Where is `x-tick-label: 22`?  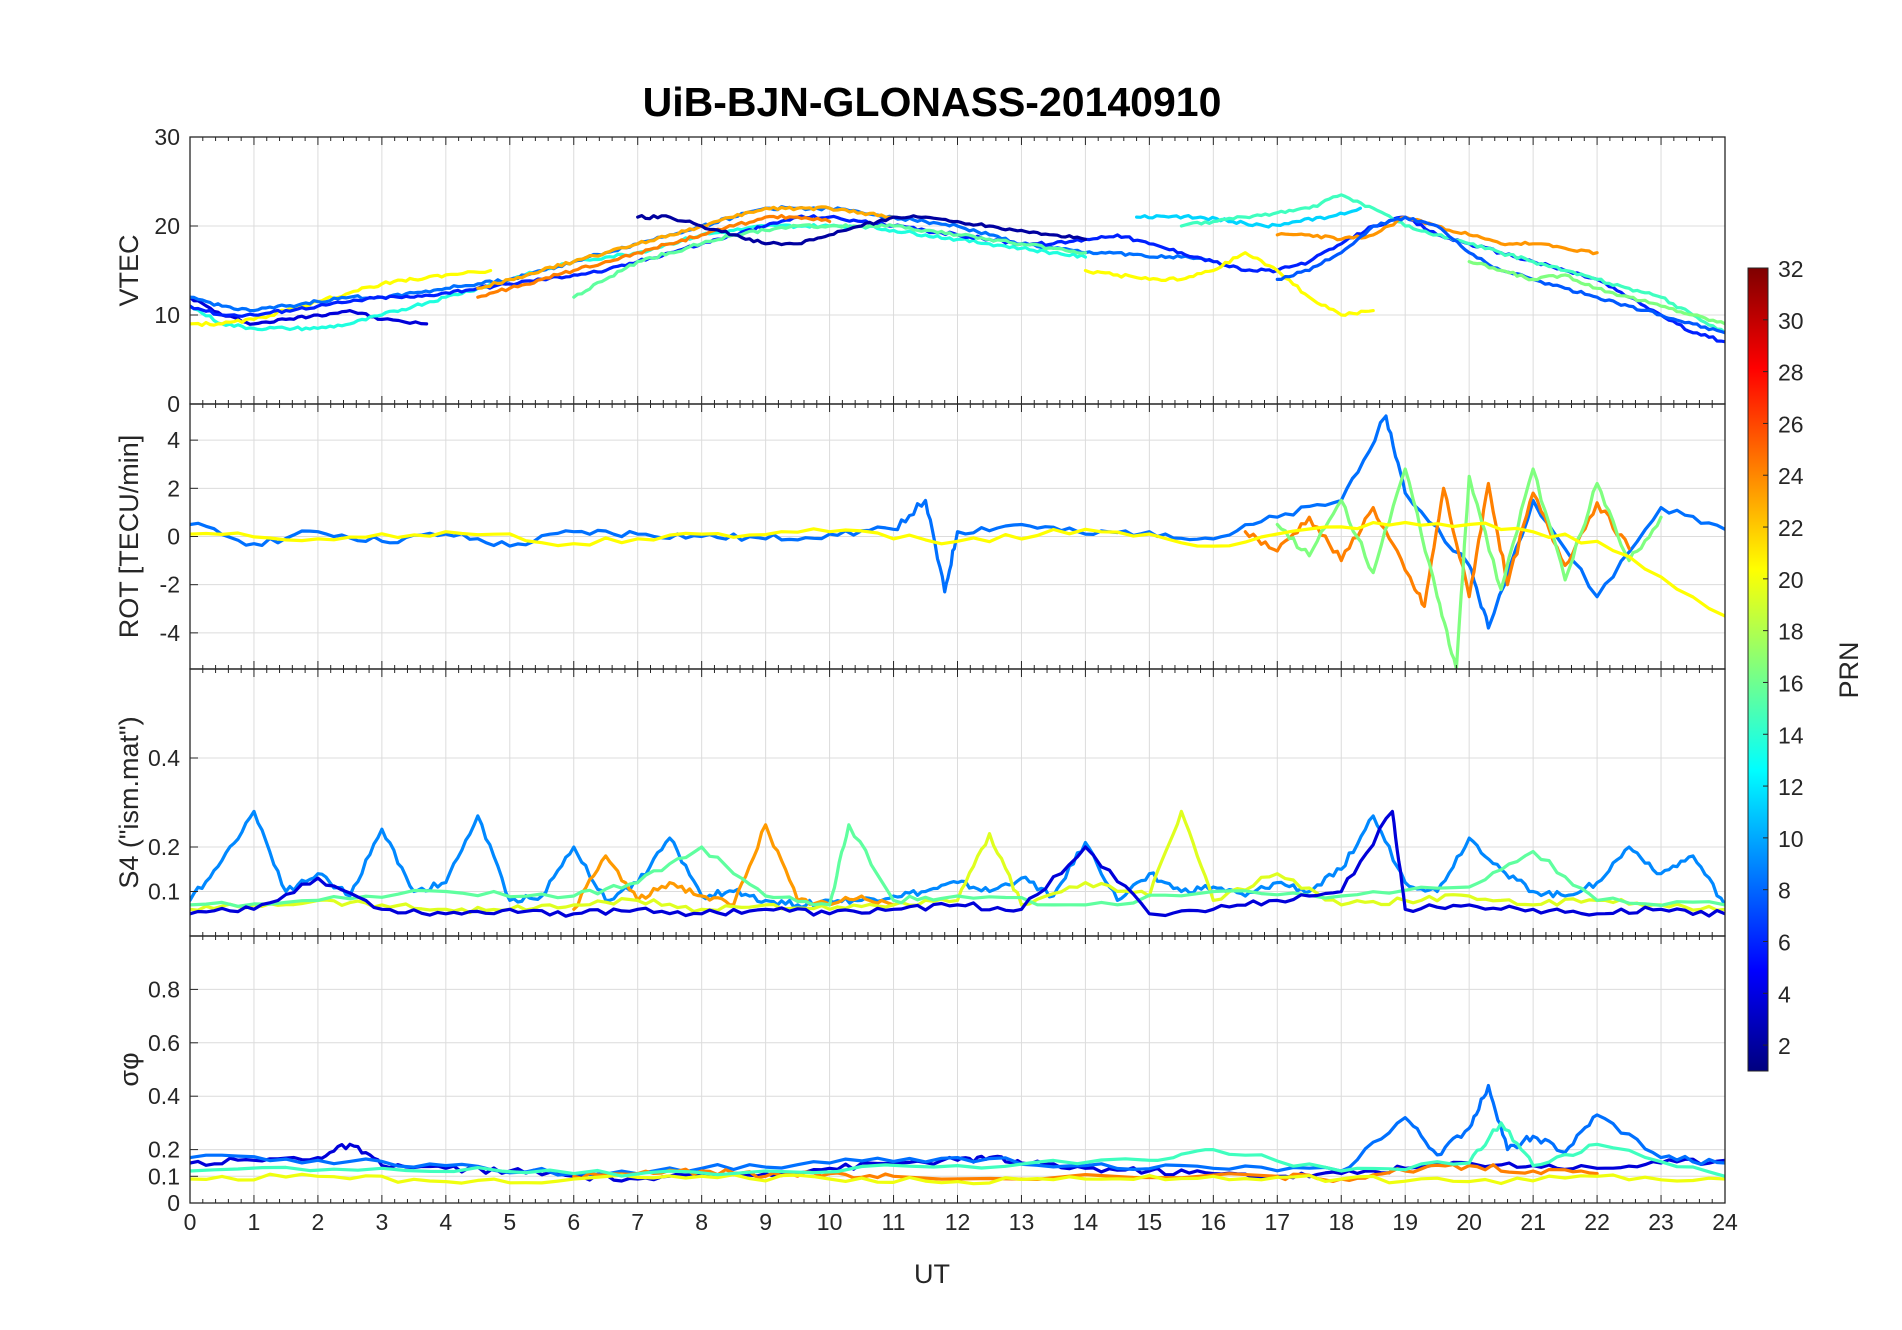
x-tick-label: 22 is located at coordinates (1597, 1222).